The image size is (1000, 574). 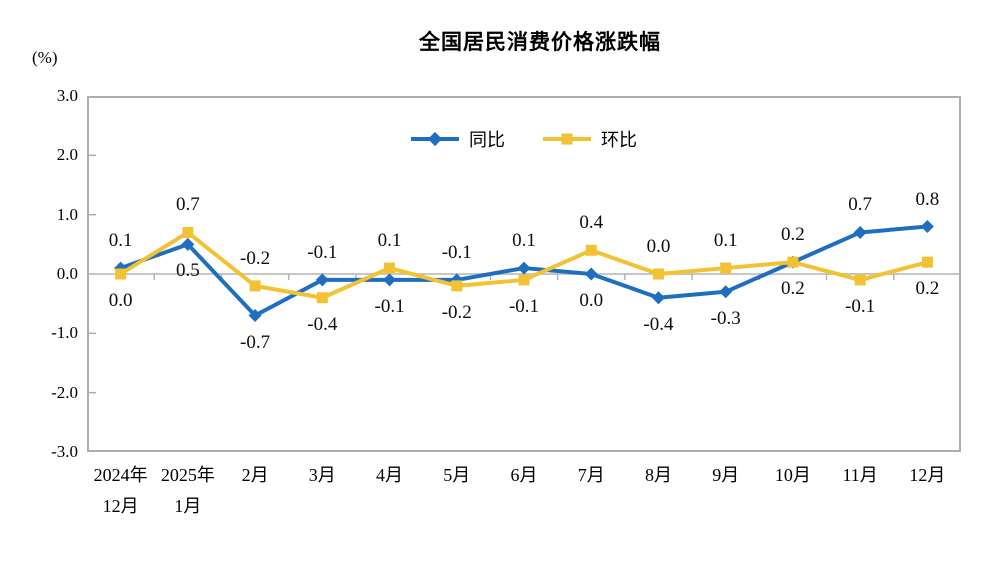 I want to click on x-tick-label: 11月, so click(x=860, y=475).